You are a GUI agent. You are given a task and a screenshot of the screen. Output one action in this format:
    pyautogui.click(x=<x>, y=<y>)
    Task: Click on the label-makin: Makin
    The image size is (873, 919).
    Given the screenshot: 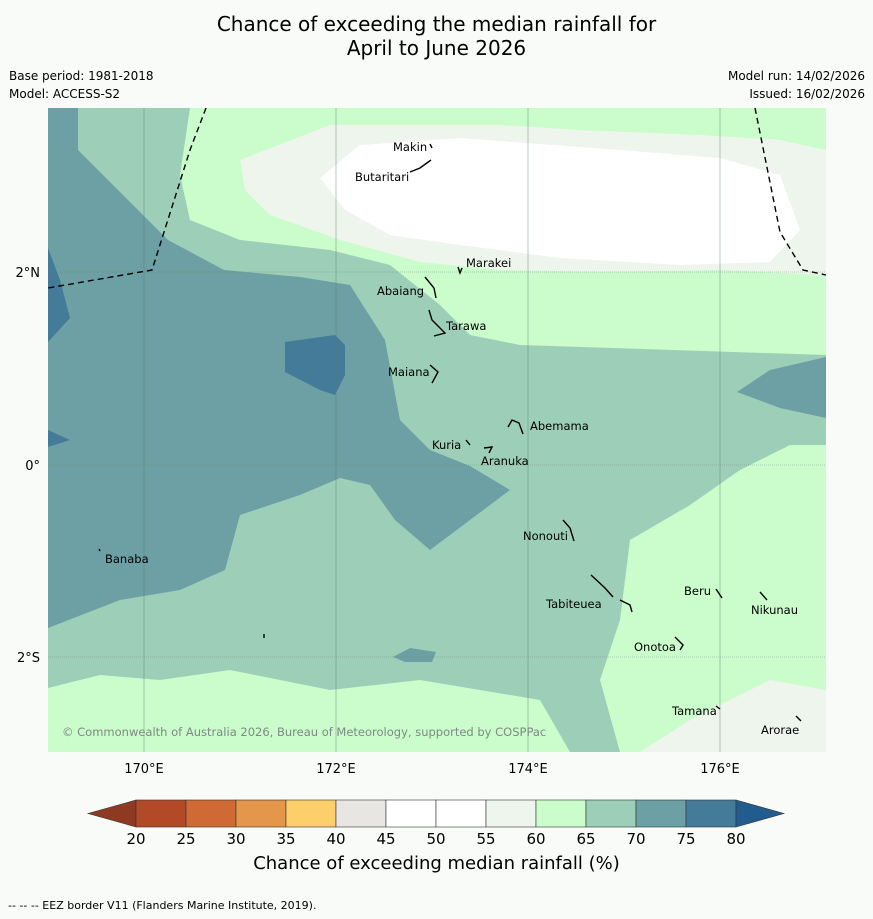 What is the action you would take?
    pyautogui.click(x=410, y=147)
    